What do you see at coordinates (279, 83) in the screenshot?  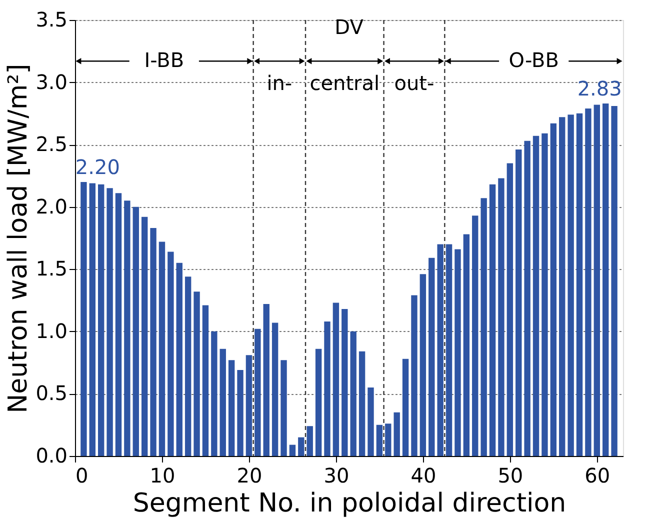 I see `annotation: in-` at bounding box center [279, 83].